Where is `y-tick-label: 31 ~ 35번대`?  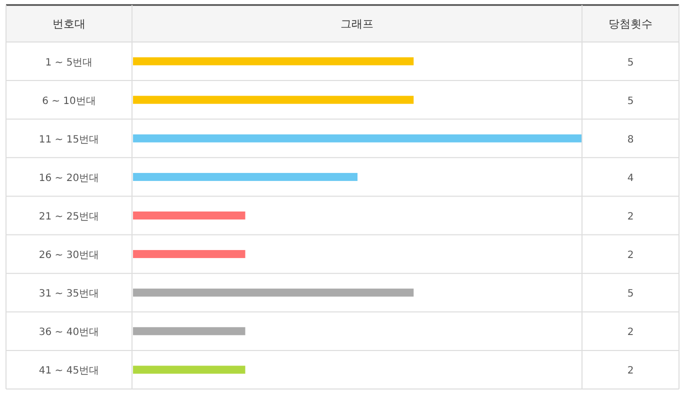 y-tick-label: 31 ~ 35번대 is located at coordinates (69, 294).